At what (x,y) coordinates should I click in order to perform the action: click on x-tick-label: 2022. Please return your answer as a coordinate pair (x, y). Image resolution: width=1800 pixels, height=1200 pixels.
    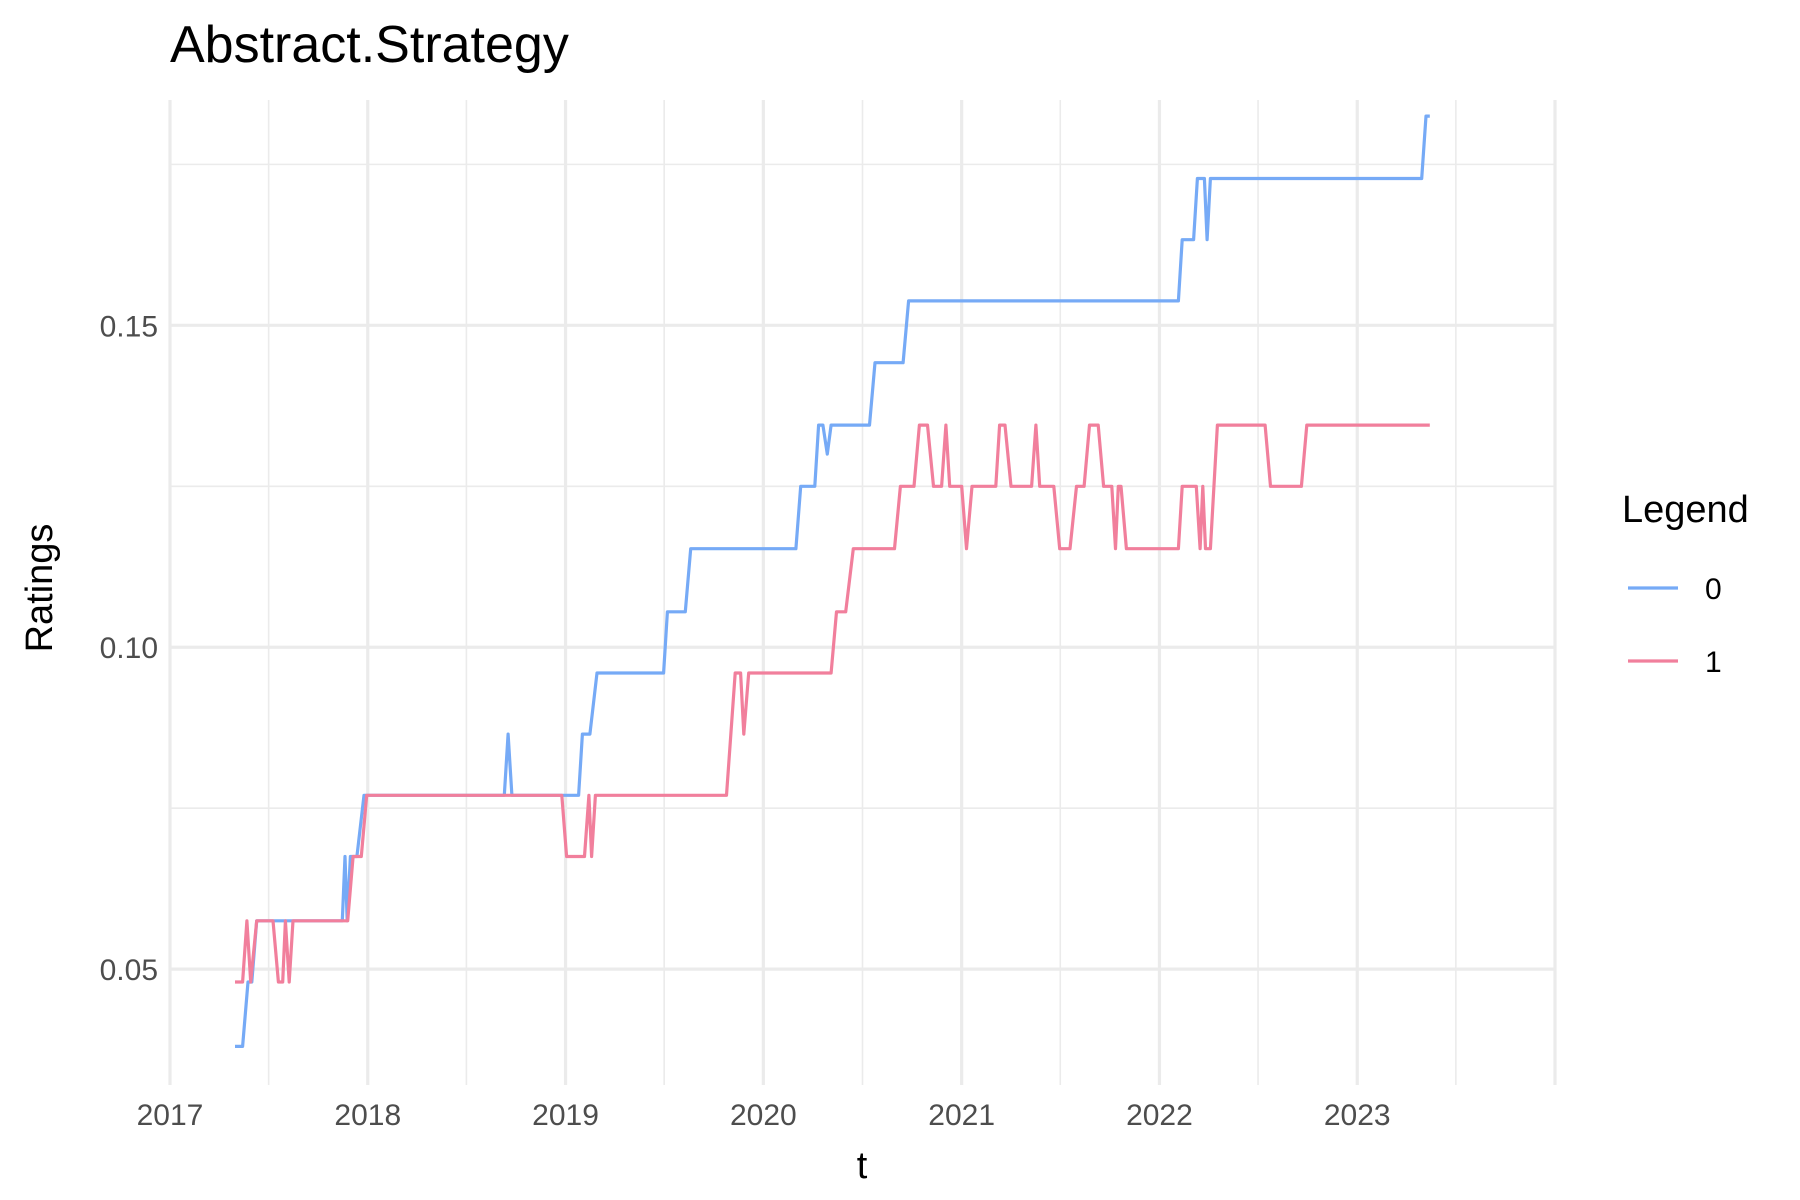
    Looking at the image, I should click on (1159, 1115).